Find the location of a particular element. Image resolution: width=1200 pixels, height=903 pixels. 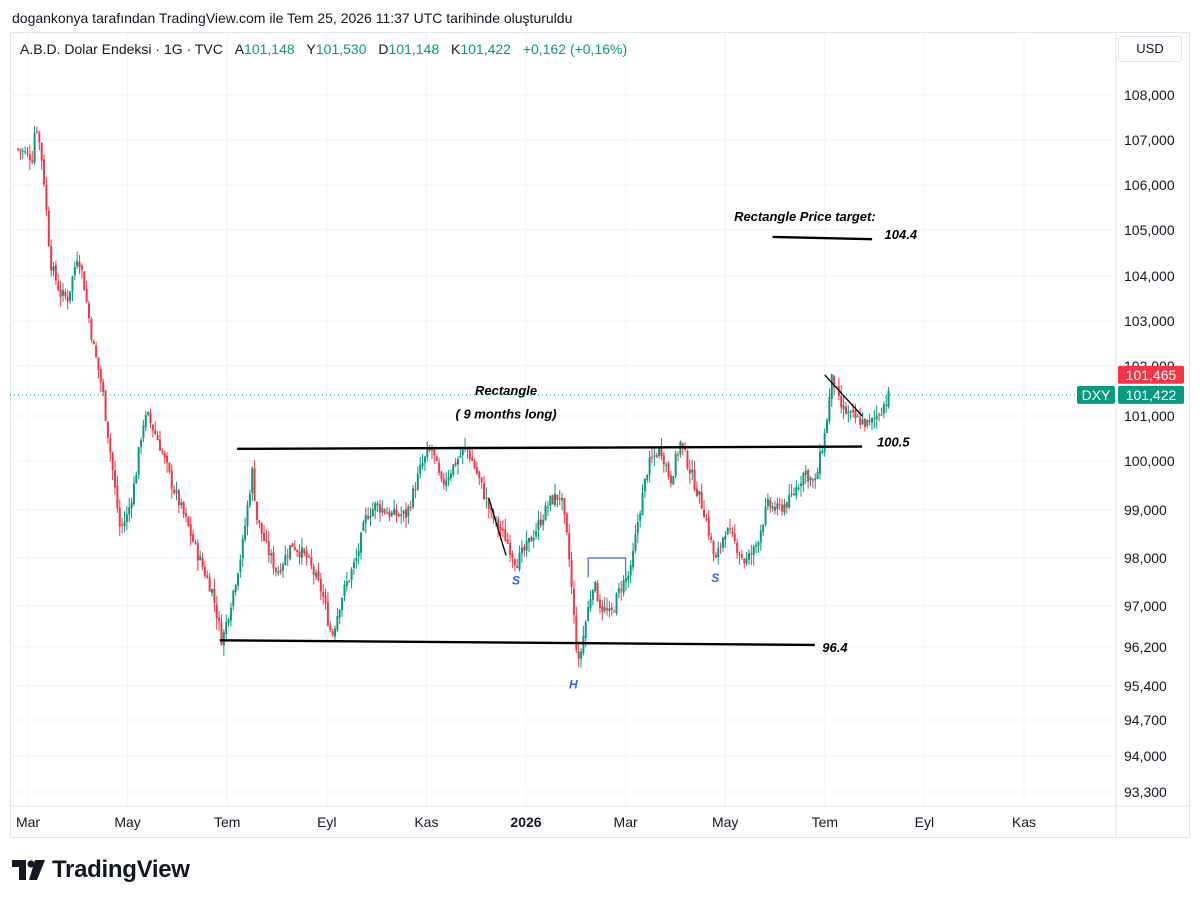

y-tick-label: 94,700 is located at coordinates (1145, 720).